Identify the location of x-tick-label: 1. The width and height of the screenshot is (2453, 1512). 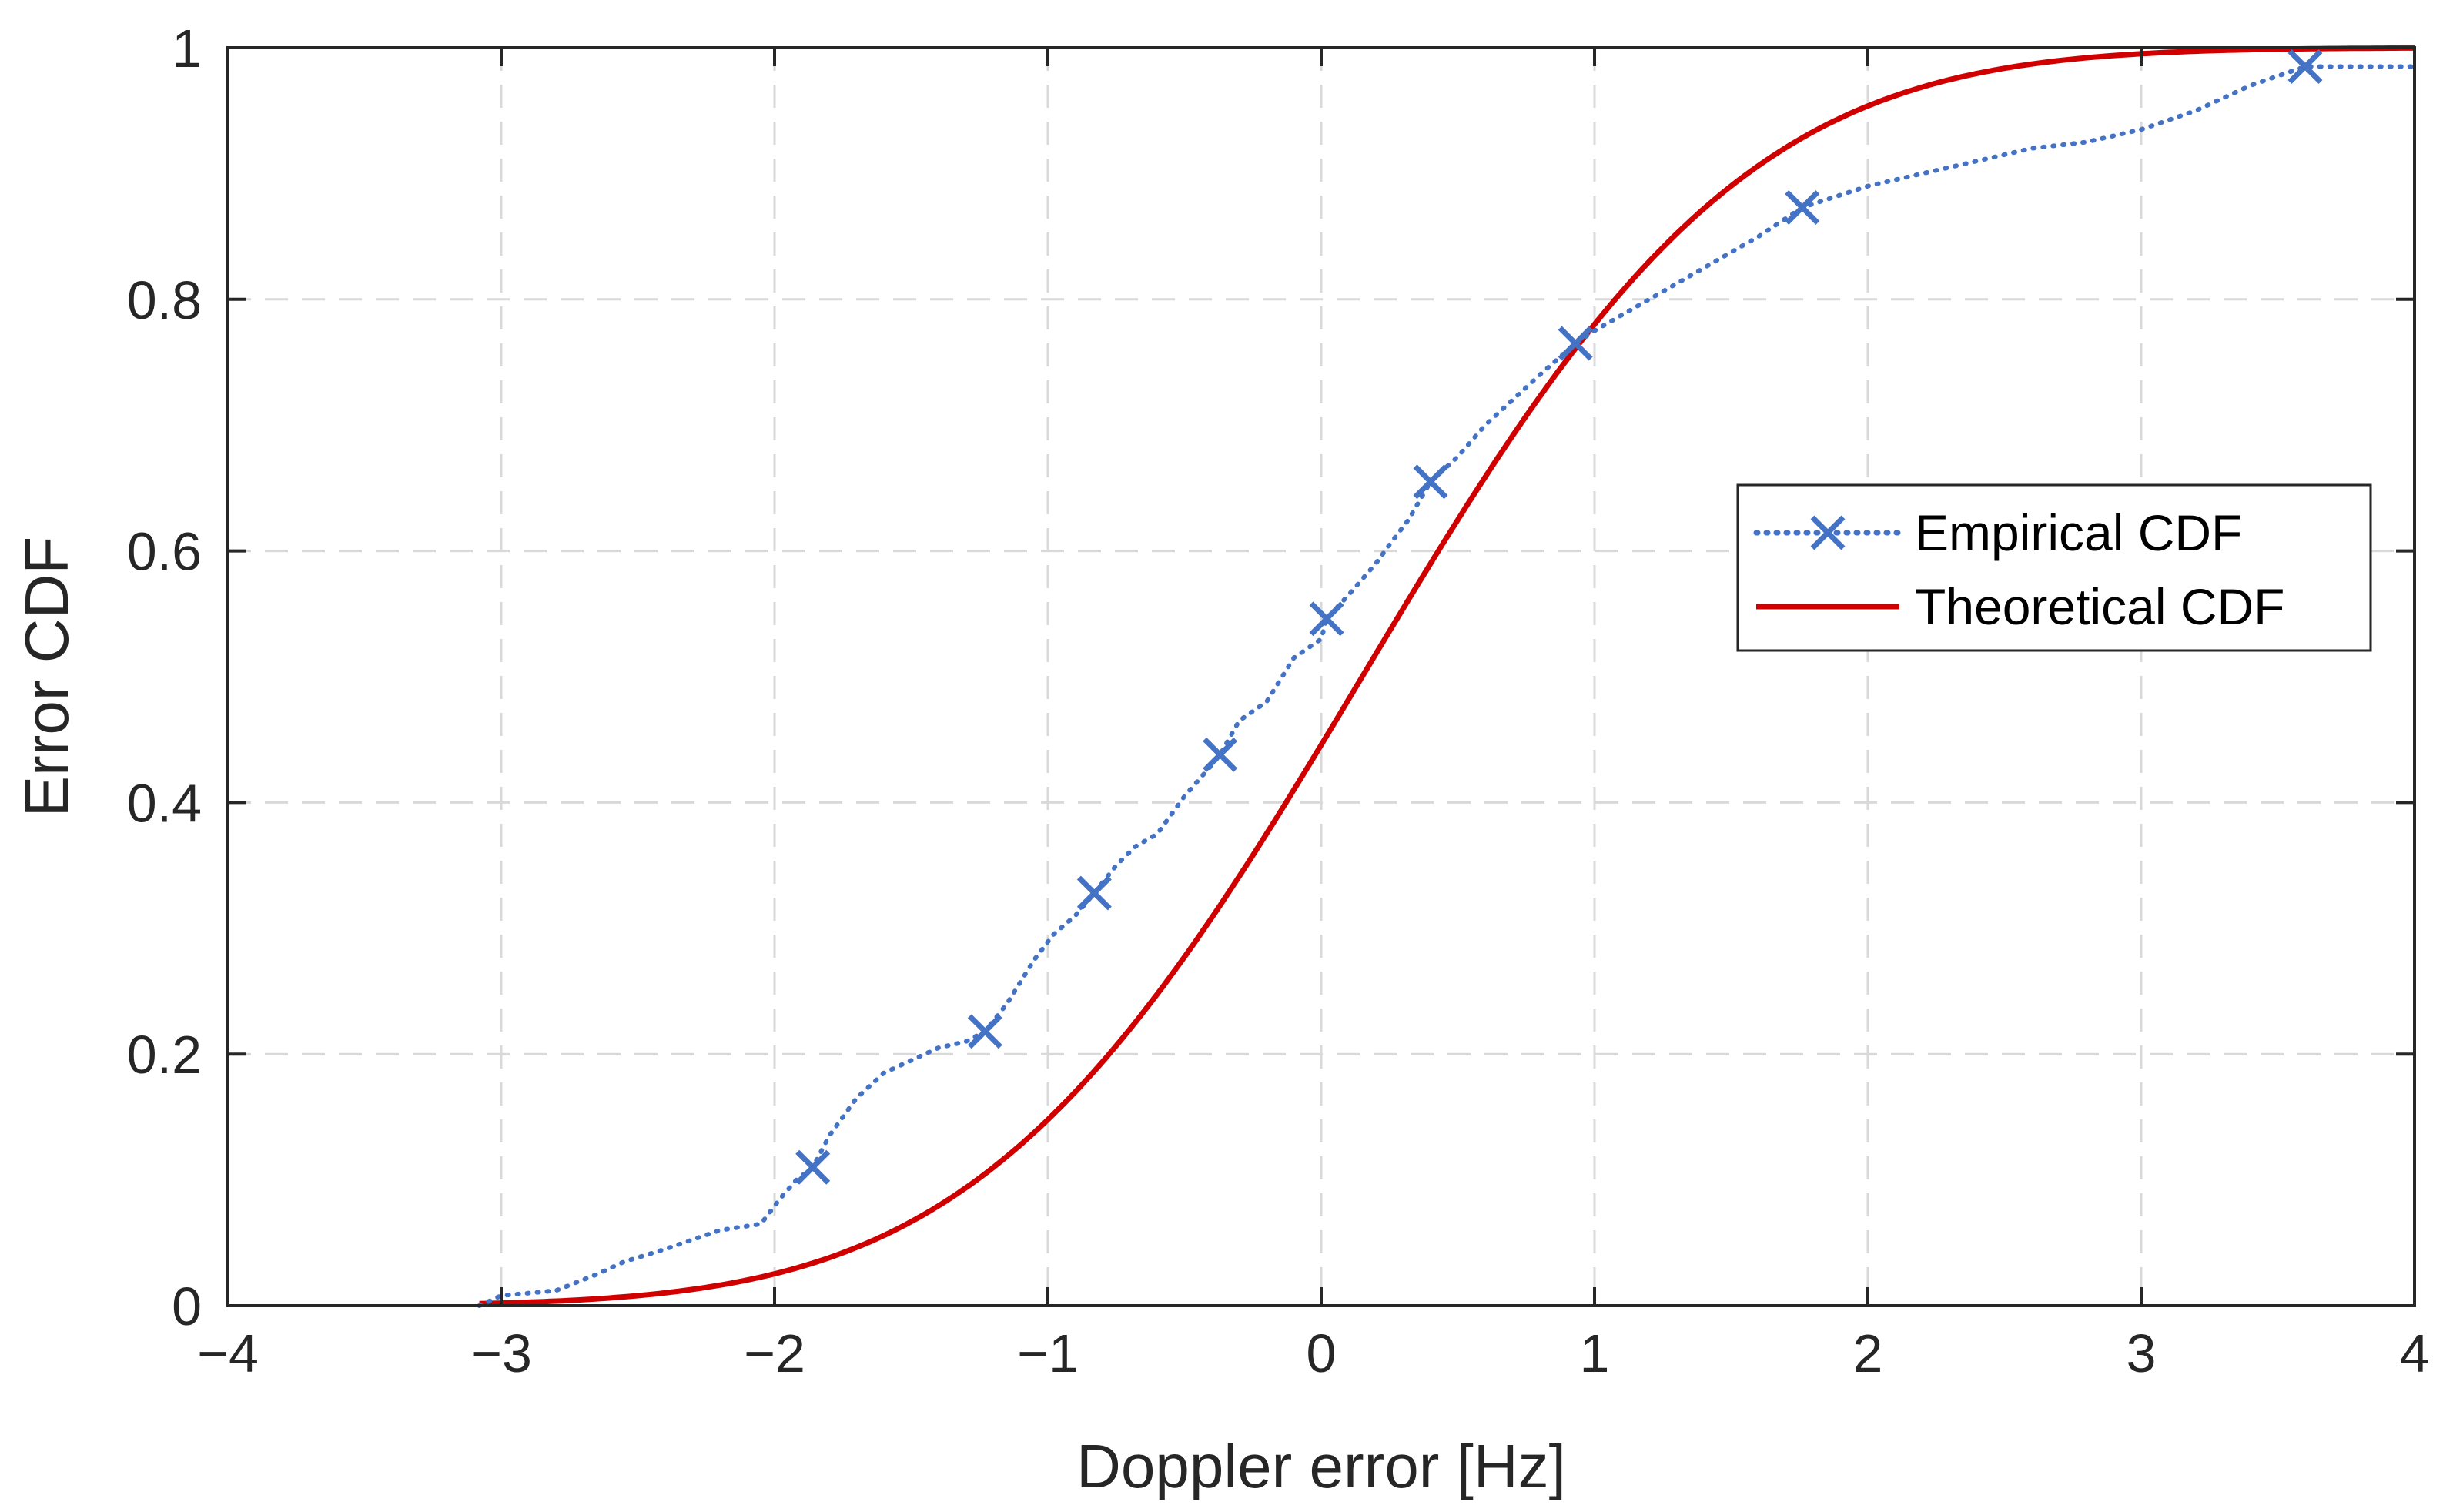
(1595, 1353).